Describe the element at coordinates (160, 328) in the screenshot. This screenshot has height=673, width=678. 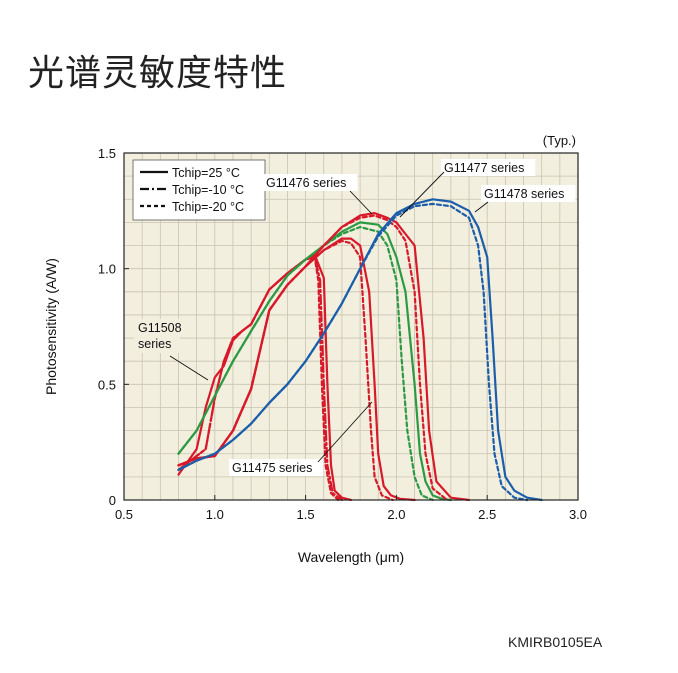
I see `annotation-label: G11508` at that location.